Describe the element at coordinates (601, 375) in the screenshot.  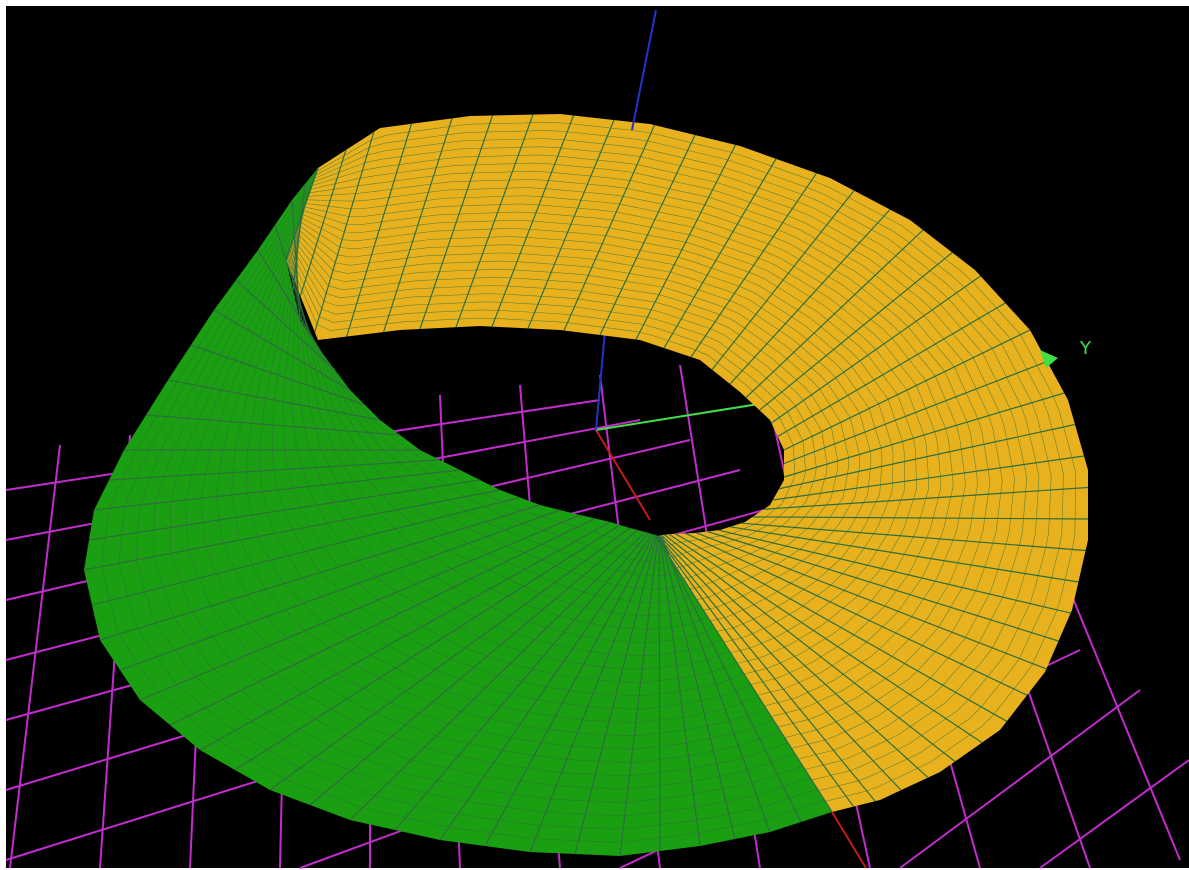
I see `z-axis-line` at that location.